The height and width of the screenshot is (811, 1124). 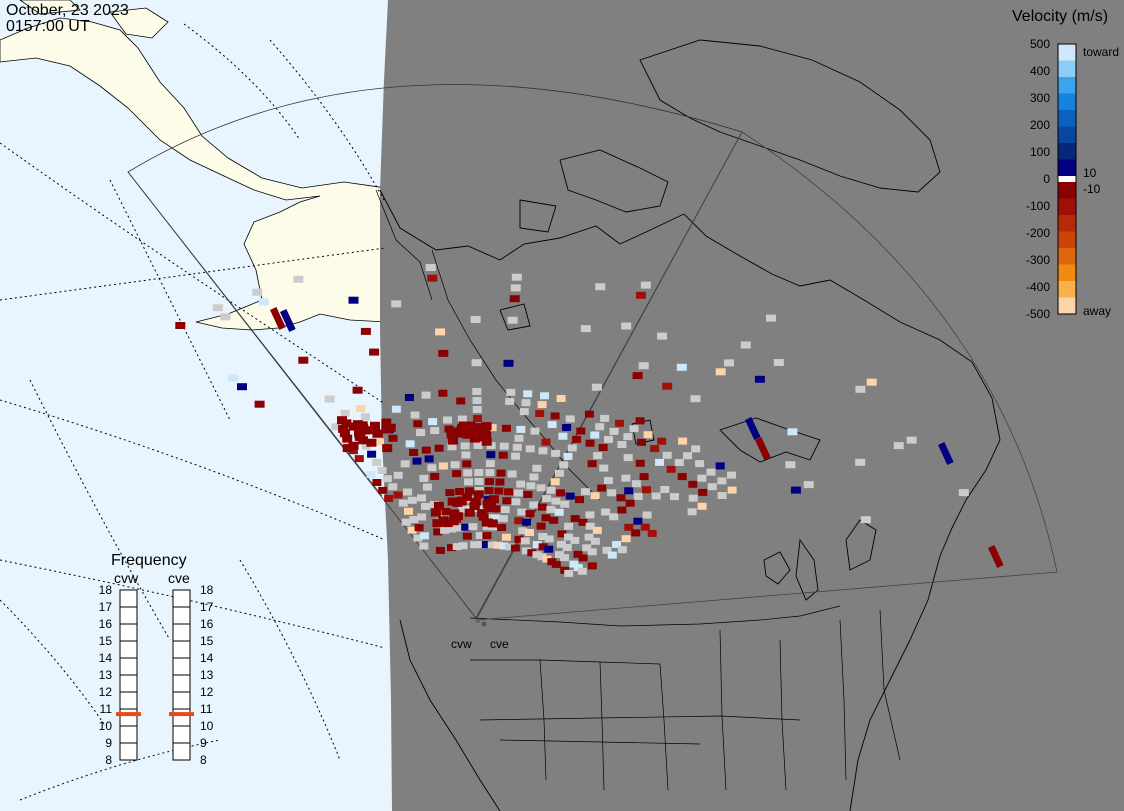 I want to click on radar-site-marker-cvw, so click(x=484, y=624).